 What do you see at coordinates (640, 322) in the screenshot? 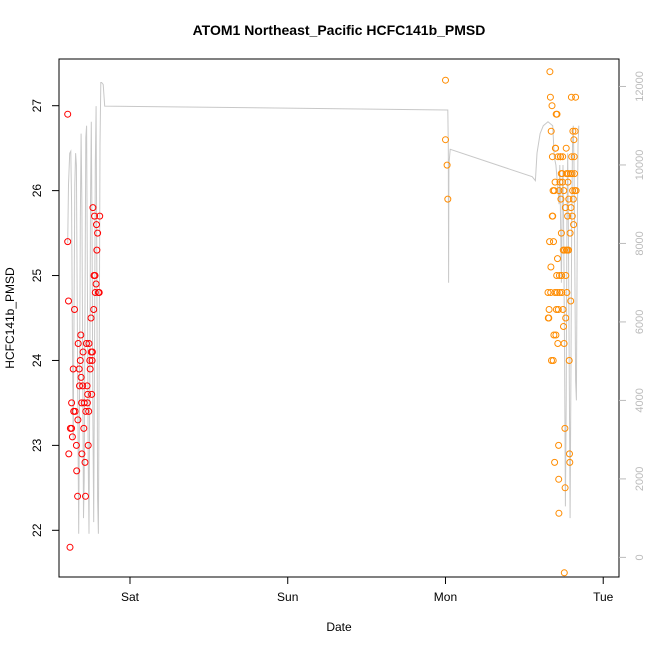
I see `y2-tick-label: 6000` at bounding box center [640, 322].